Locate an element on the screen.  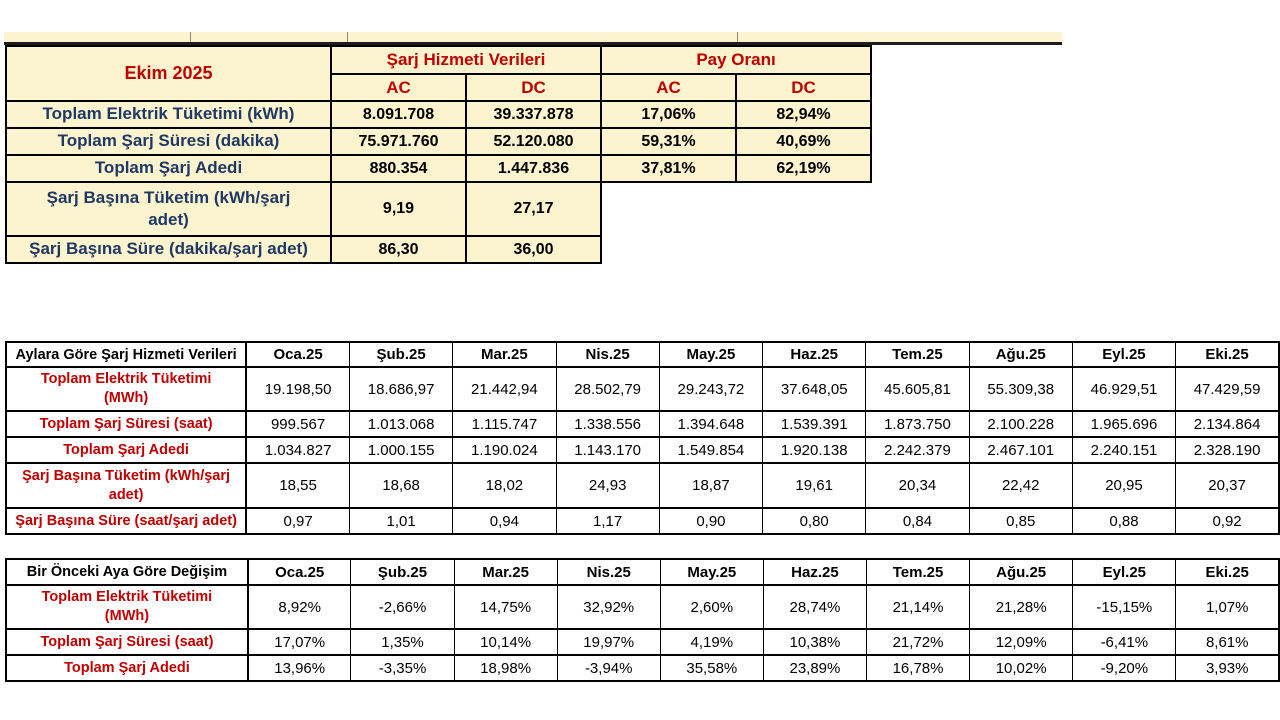
group-header-share: Pay Oranı is located at coordinates (736, 60).